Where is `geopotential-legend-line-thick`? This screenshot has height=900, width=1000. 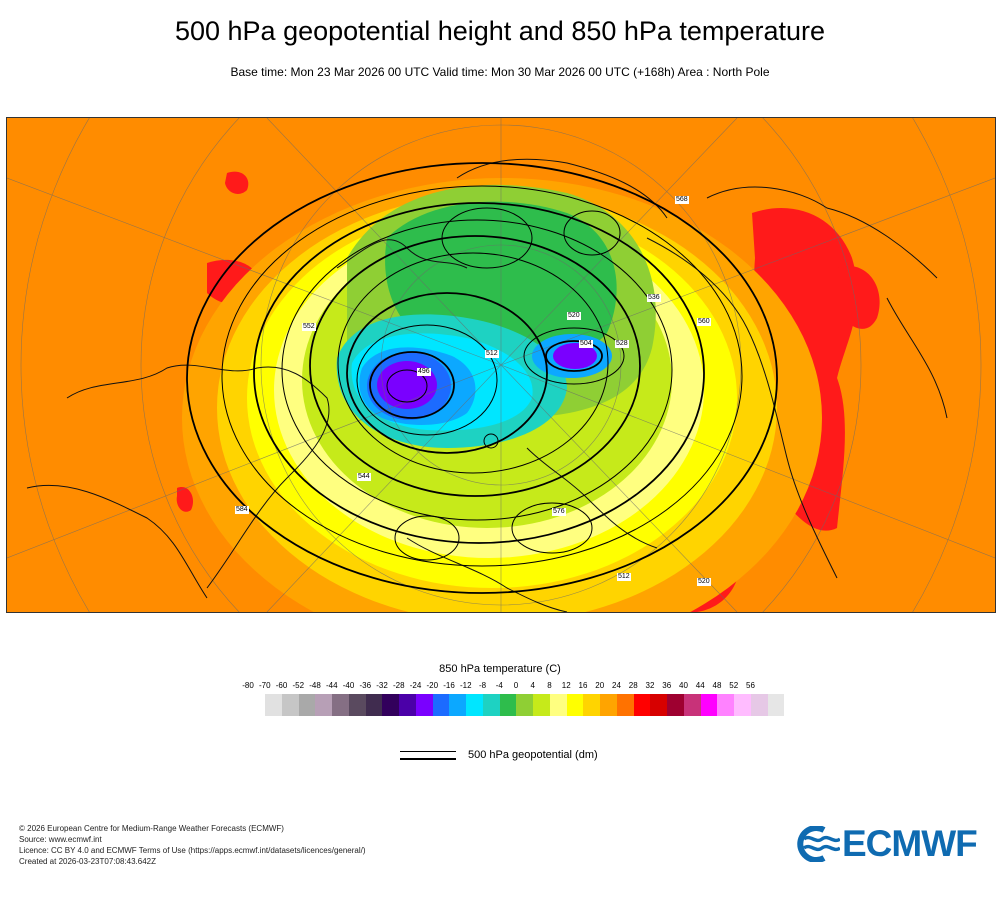
geopotential-legend-line-thick is located at coordinates (428, 759).